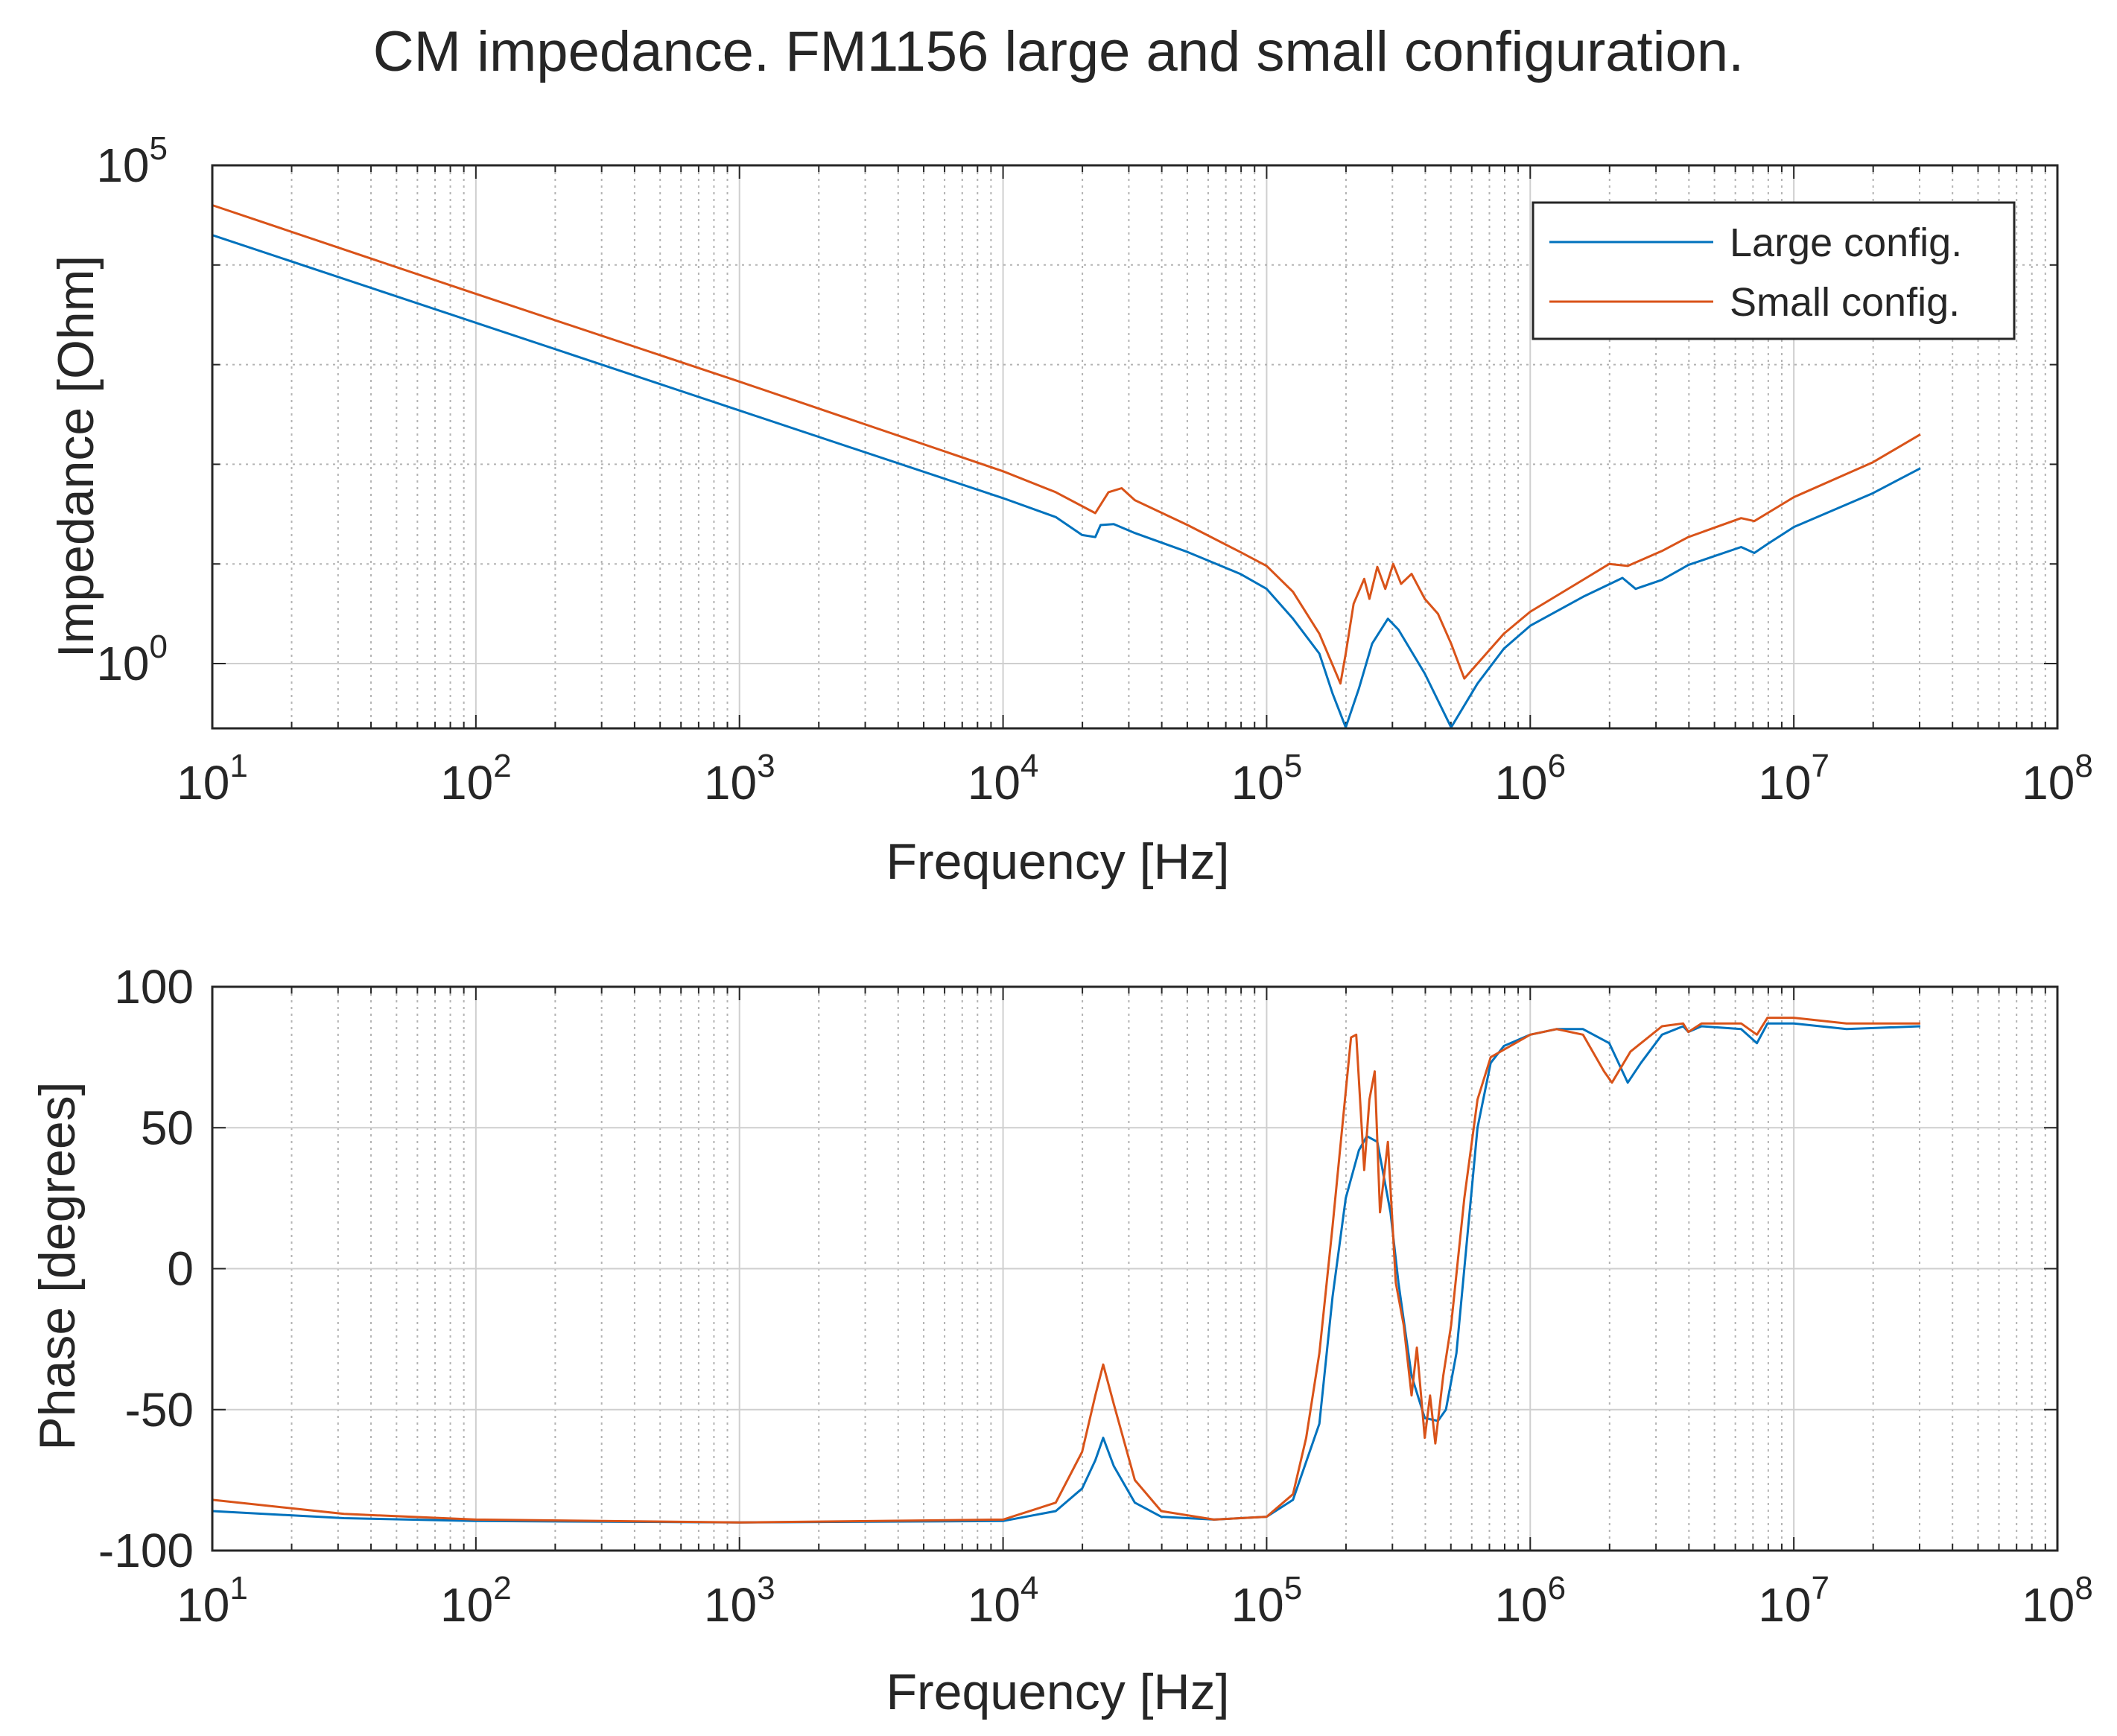 This screenshot has height=1736, width=2117. I want to click on impedance-x-axis-label: Frequency [Hz], so click(1057, 861).